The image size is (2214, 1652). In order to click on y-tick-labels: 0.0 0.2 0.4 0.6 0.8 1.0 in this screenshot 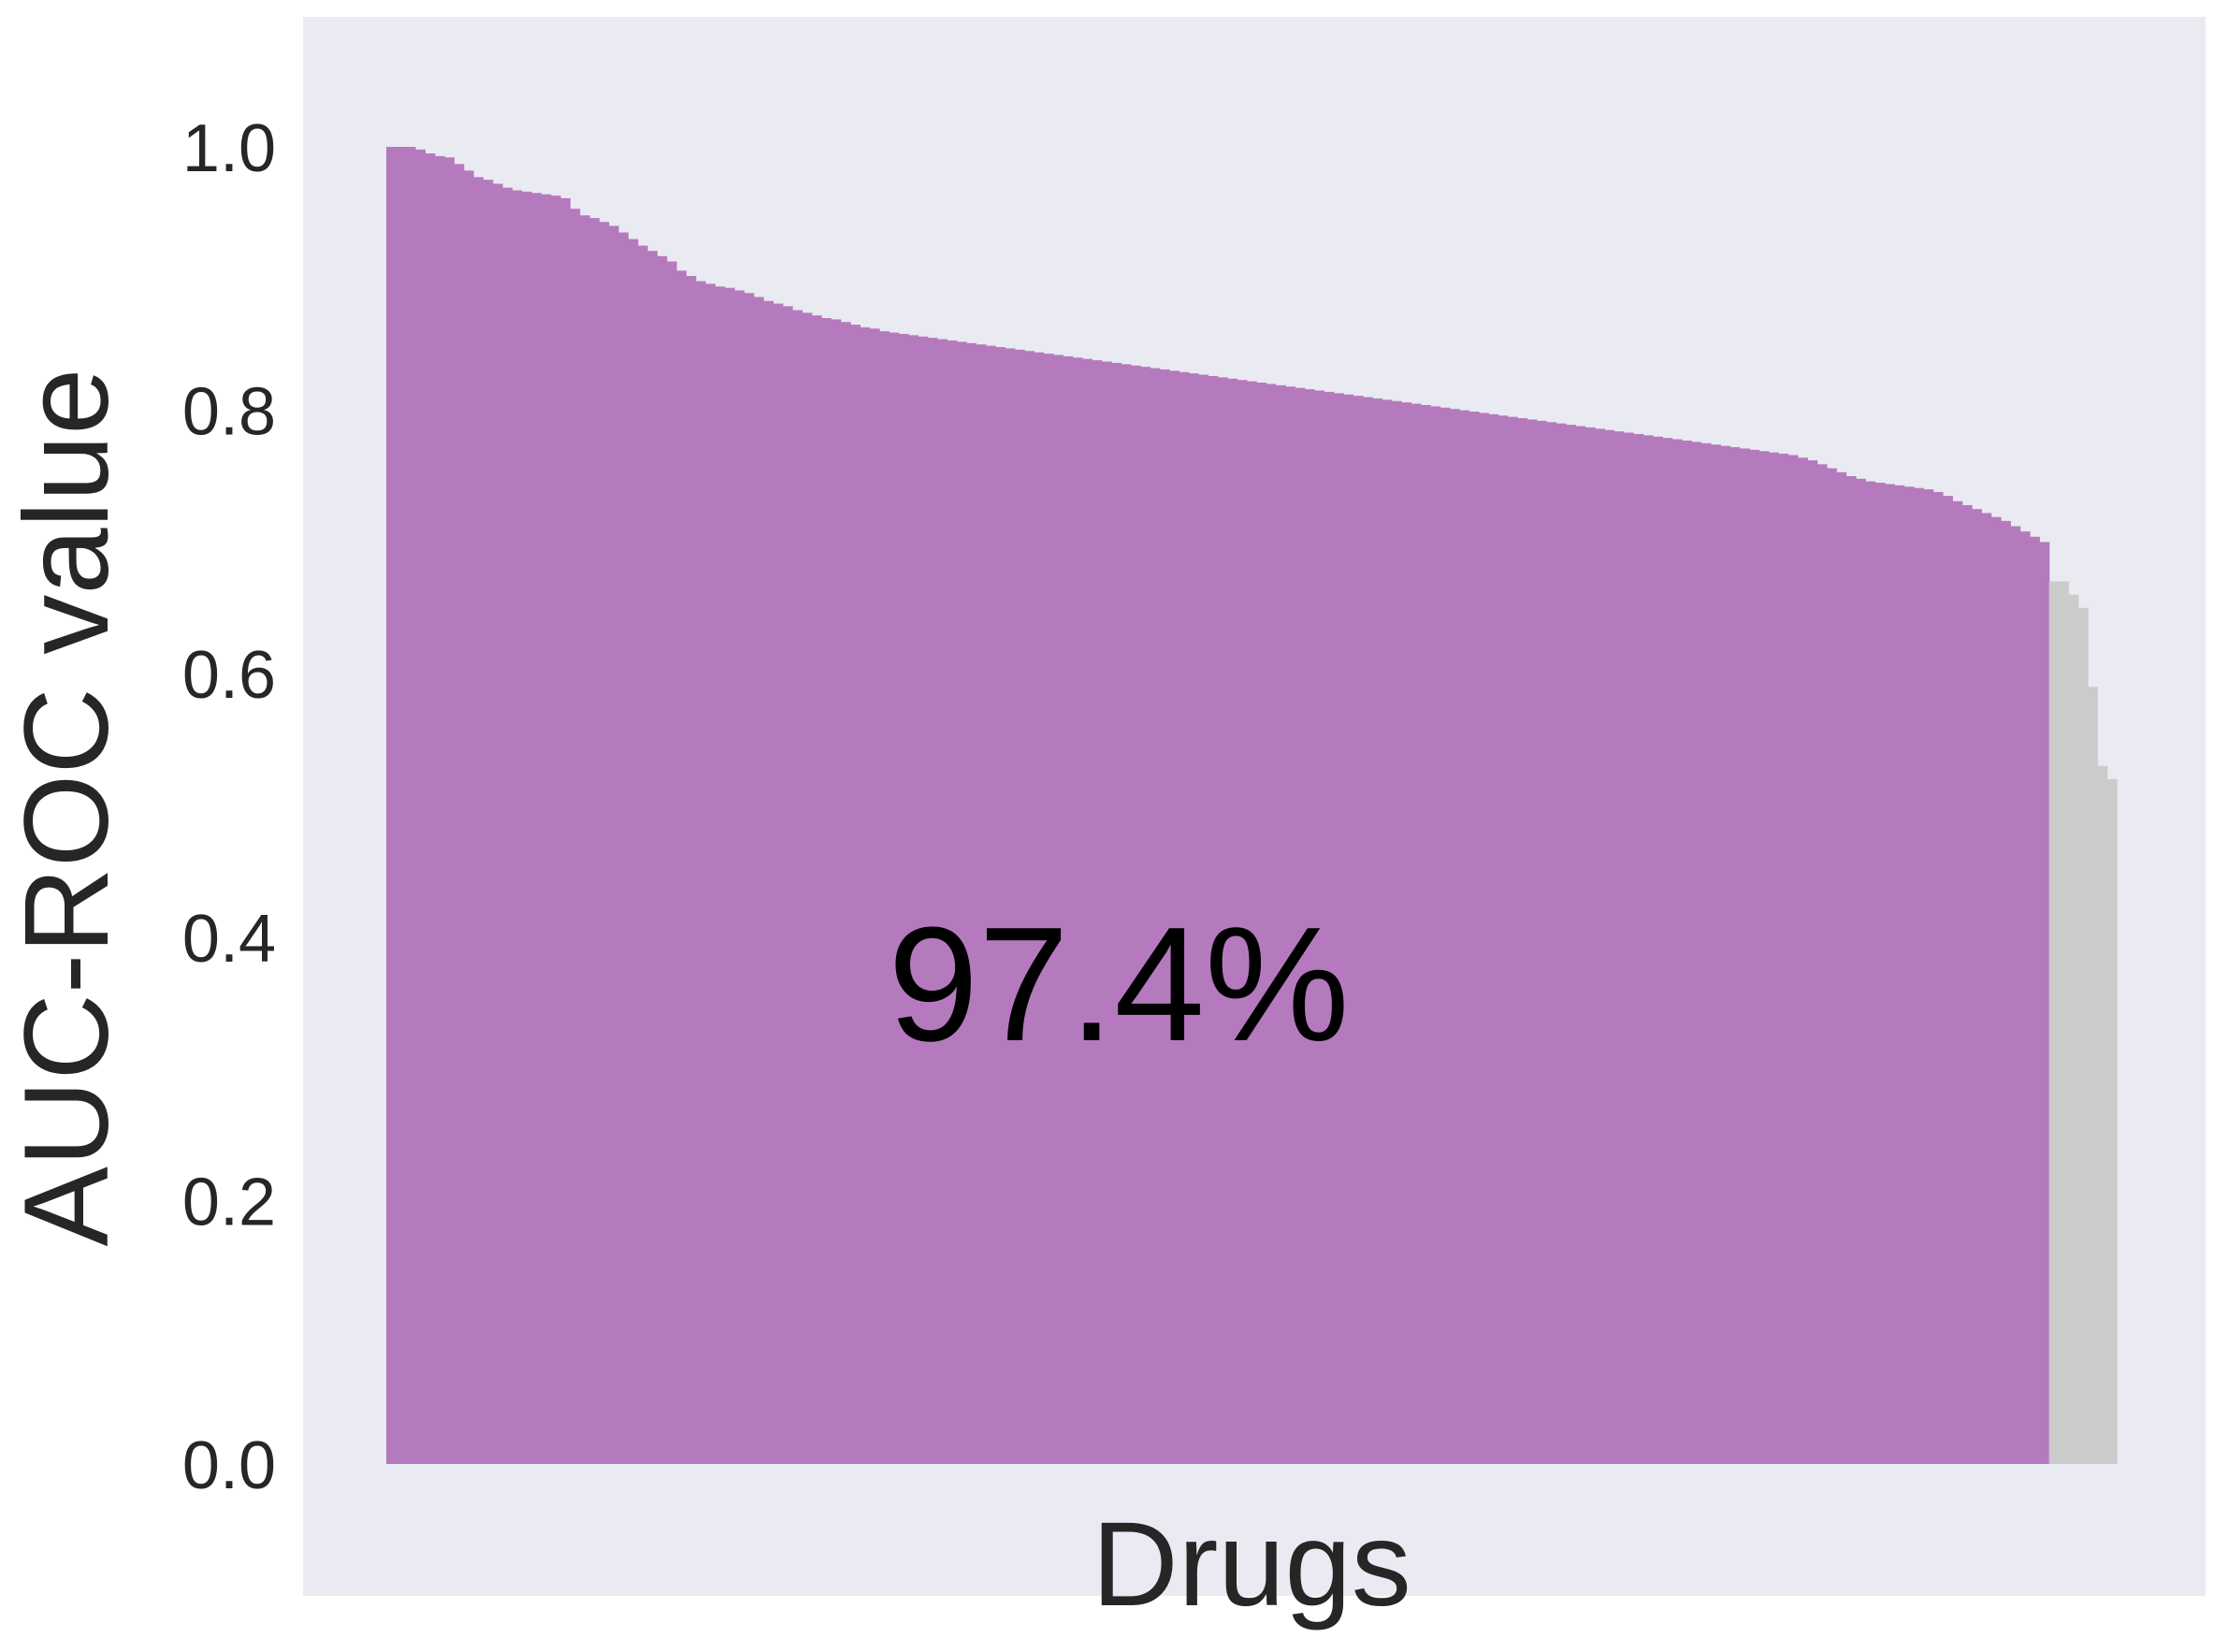, I will do `click(229, 807)`.